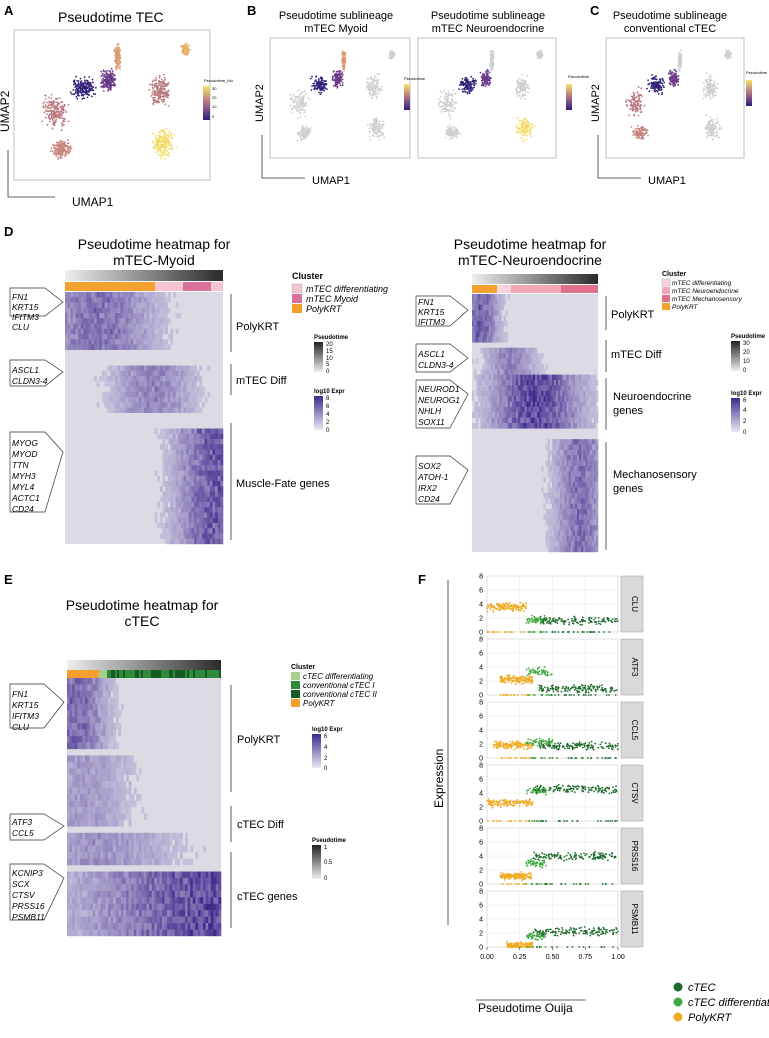 The height and width of the screenshot is (1038, 769). I want to click on panel-d-right-title-2: mTEC-Neuroendocrine, so click(530, 260).